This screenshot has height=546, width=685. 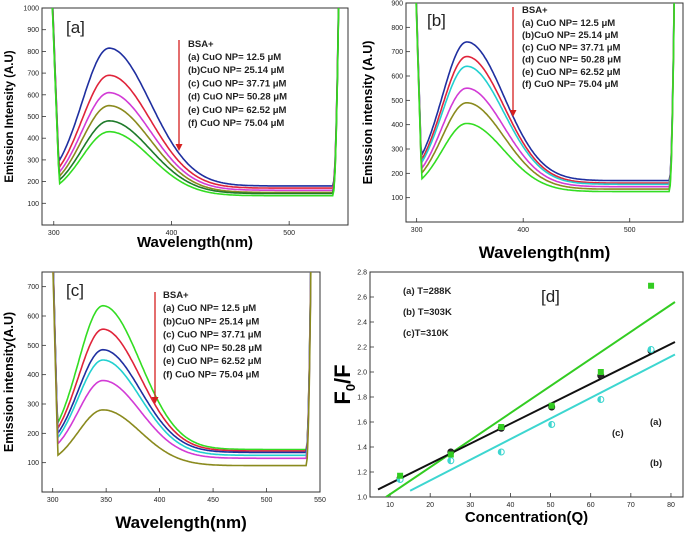 What do you see at coordinates (320, 500) in the screenshot?
I see `x-tick-label: 550` at bounding box center [320, 500].